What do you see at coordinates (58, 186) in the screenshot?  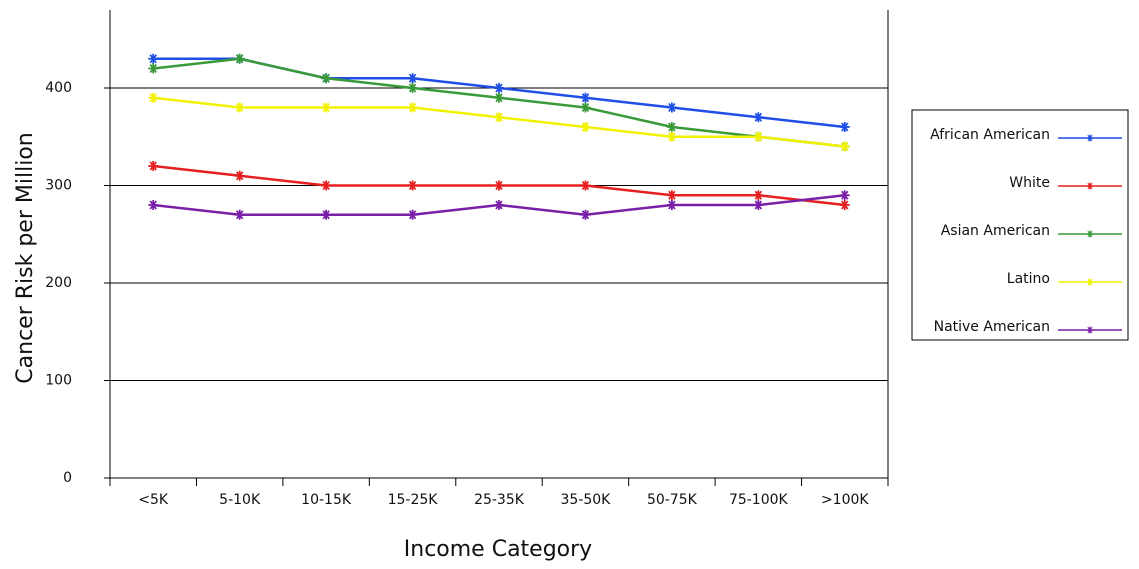 I see `y-tick-label: 300` at bounding box center [58, 186].